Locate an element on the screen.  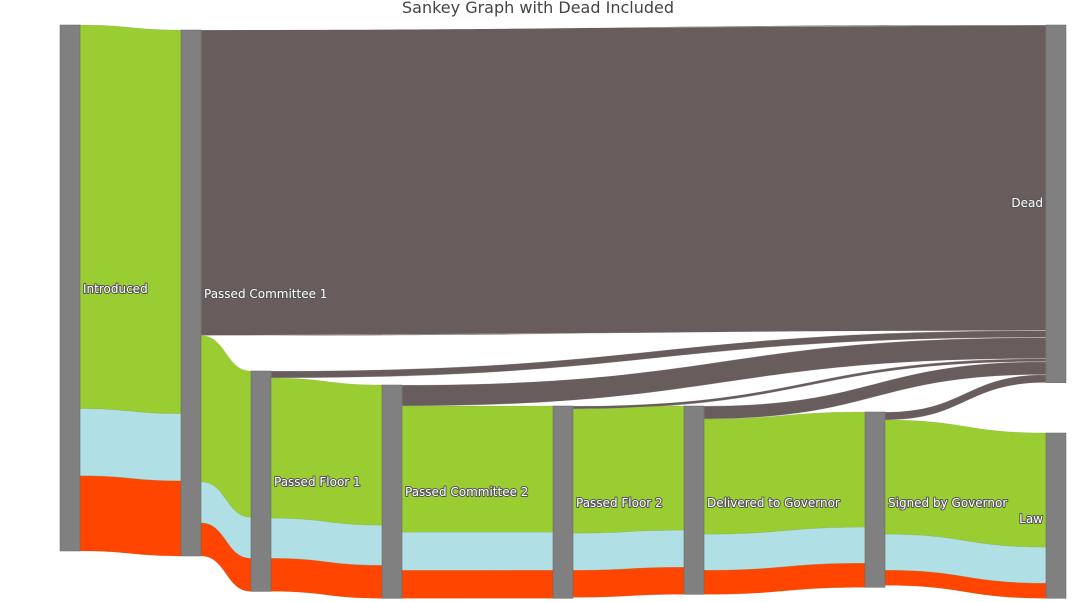
chart-title: Sankey Graph with Dead Included is located at coordinates (538, 8).